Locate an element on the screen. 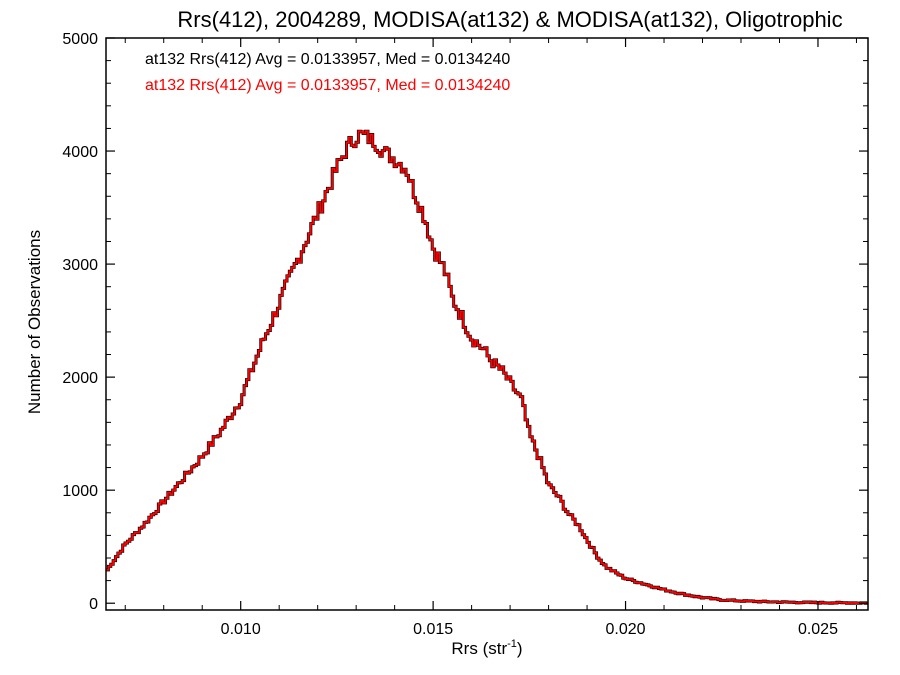  x-tick-label: 0.020 is located at coordinates (626, 629).